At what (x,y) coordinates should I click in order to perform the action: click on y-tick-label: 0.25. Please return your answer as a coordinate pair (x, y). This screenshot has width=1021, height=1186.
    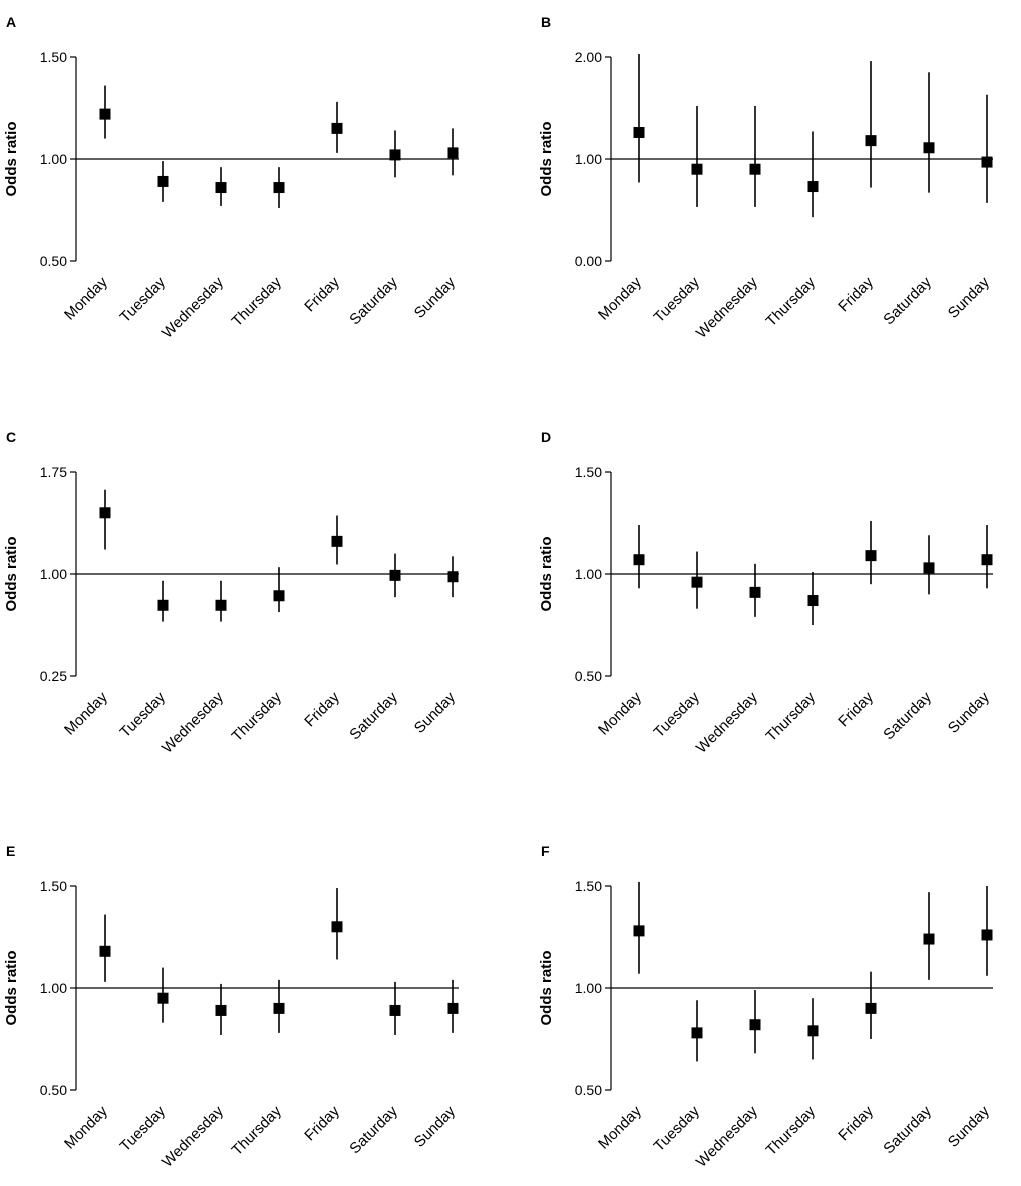
    Looking at the image, I should click on (53, 676).